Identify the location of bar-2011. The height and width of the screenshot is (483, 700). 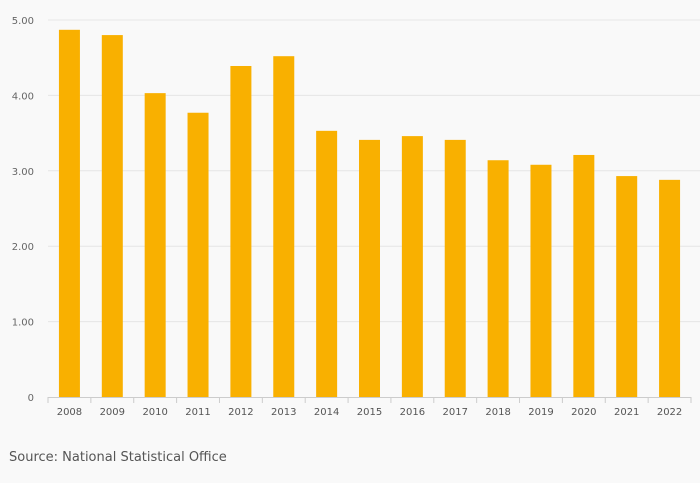
(198, 254).